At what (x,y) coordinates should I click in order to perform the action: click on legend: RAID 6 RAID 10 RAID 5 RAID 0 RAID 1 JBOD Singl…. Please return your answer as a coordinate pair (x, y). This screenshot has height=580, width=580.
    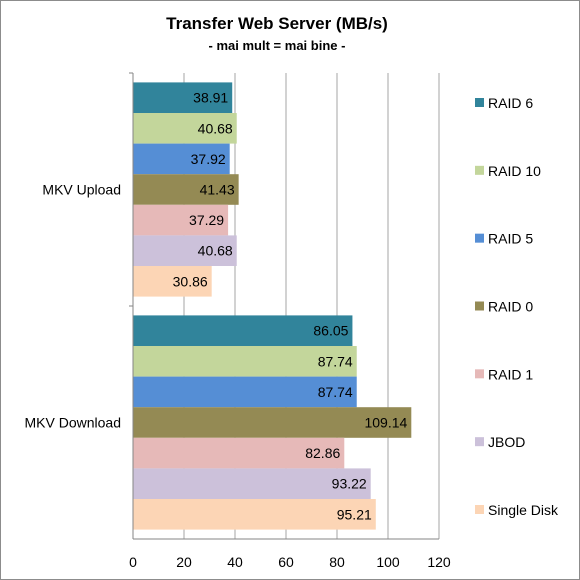
    Looking at the image, I should click on (517, 306).